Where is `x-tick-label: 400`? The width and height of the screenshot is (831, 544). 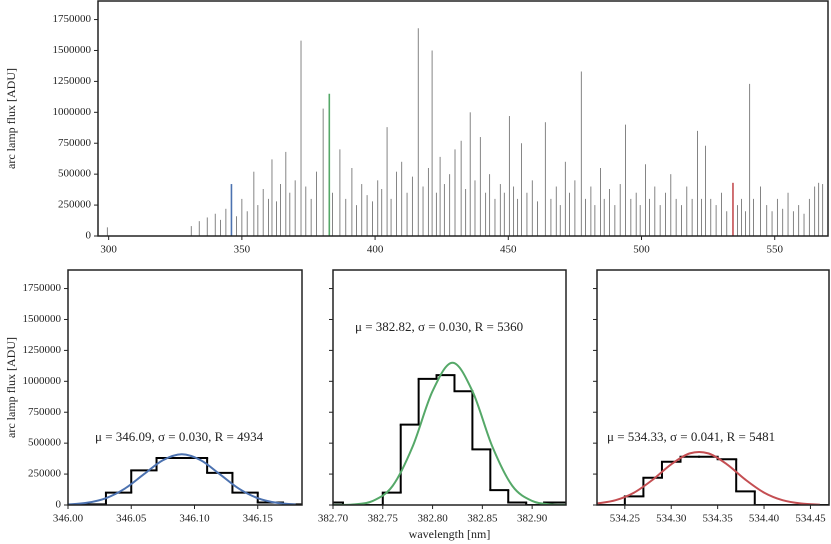
x-tick-label: 400 is located at coordinates (375, 250).